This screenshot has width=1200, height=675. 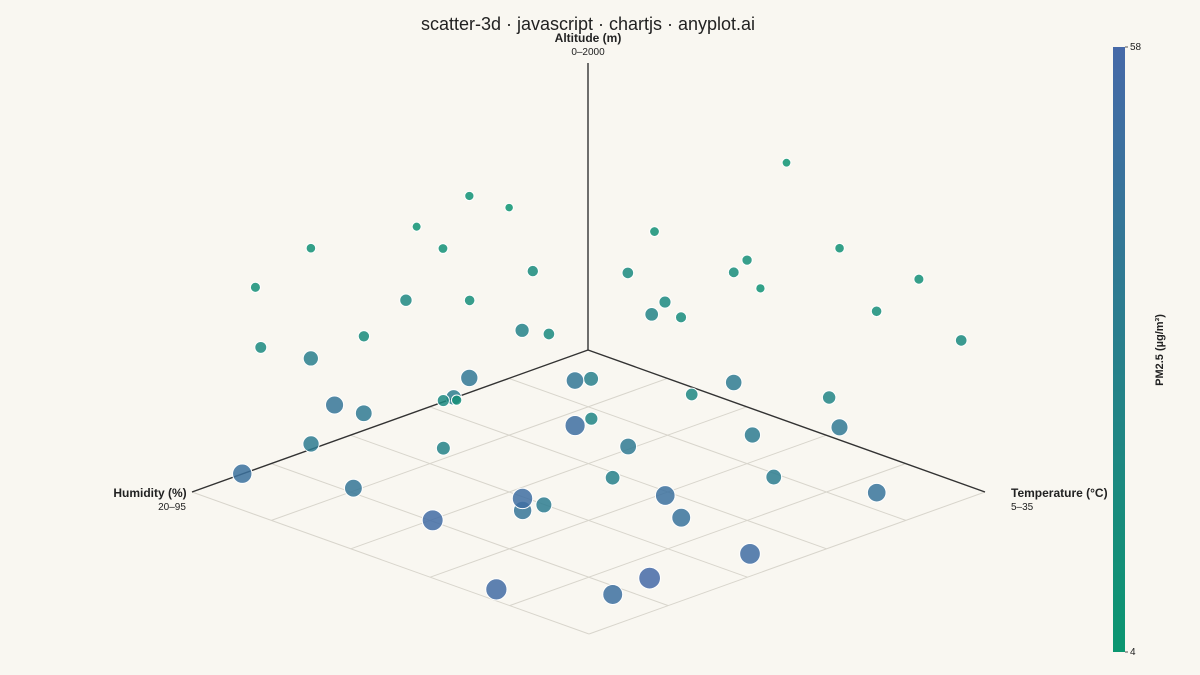 What do you see at coordinates (149, 493) in the screenshot?
I see `x-axis-label: Humidity (%)` at bounding box center [149, 493].